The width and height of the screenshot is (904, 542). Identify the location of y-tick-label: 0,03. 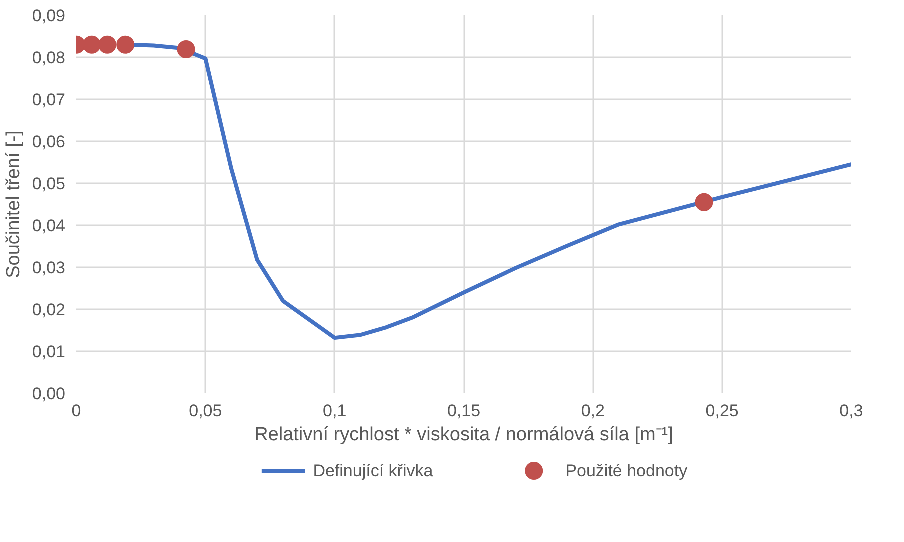
(49, 268).